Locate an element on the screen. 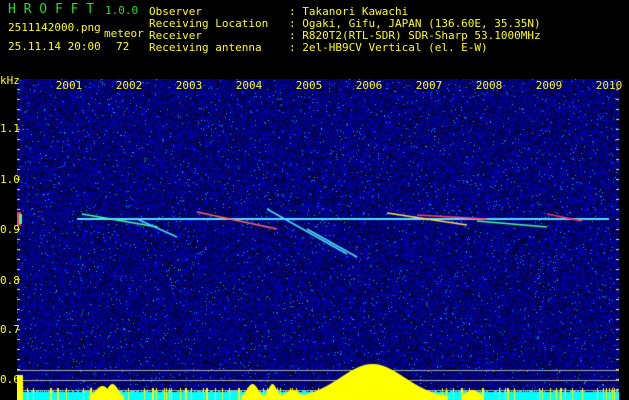  meteor-label: meteor is located at coordinates (124, 33).